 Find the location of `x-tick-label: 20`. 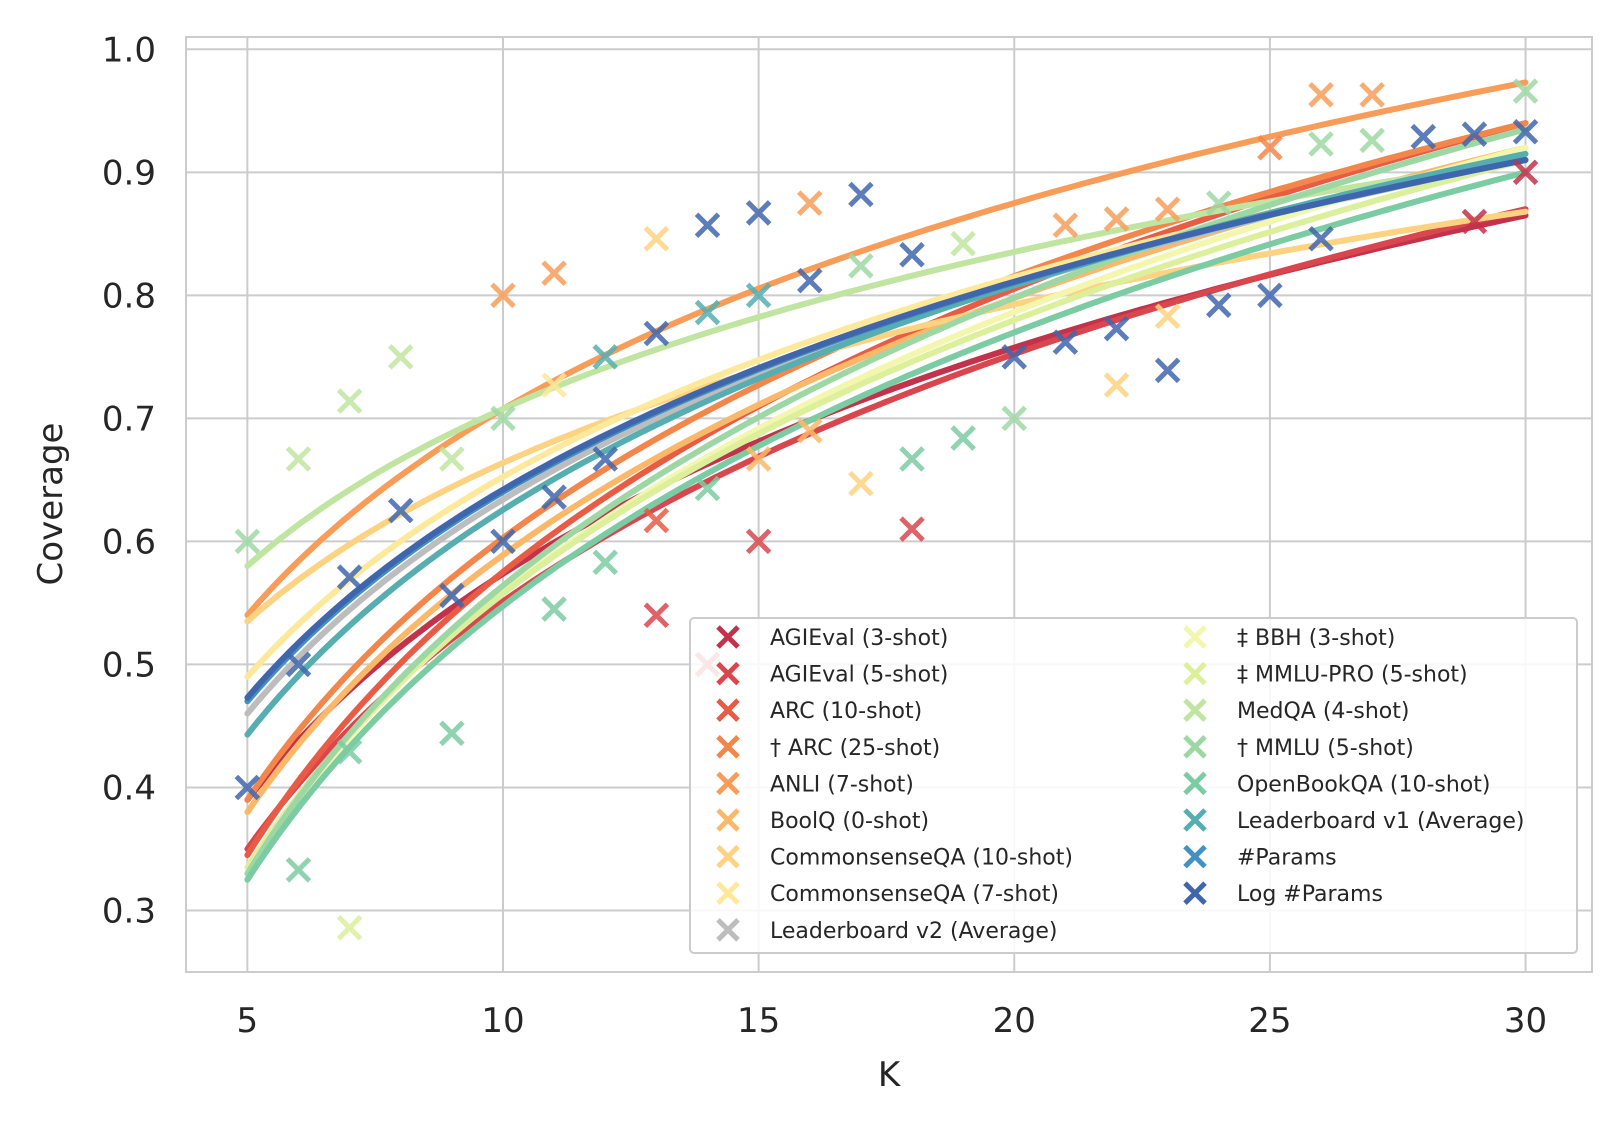

x-tick-label: 20 is located at coordinates (1014, 1021).